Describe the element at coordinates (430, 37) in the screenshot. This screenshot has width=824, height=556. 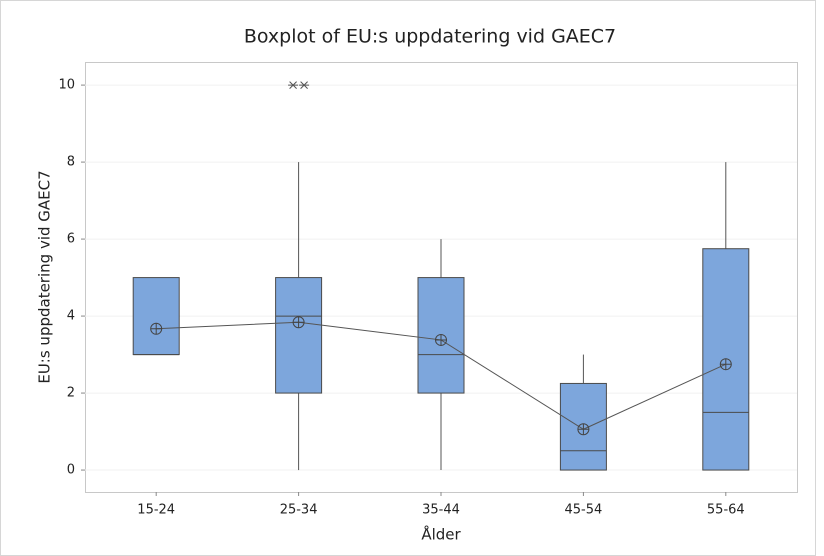
I see `chart-title: Boxplot of EU:s uppdatering vid GAEC7` at that location.